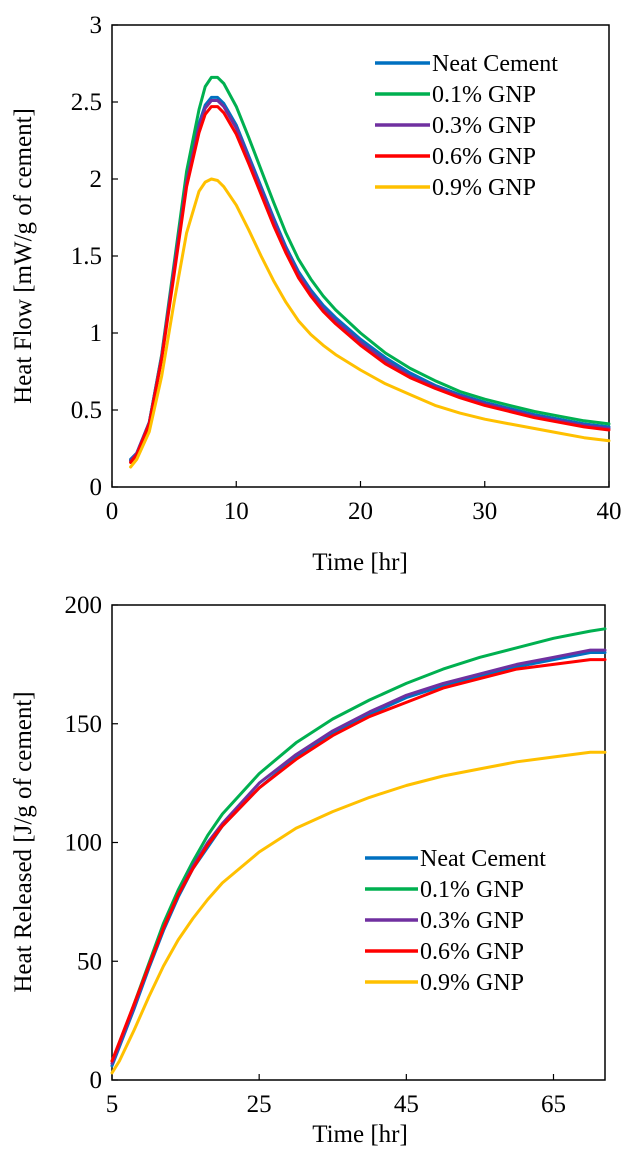  I want to click on heat-flow-legend-label-0-6pct-gnp: 0.6% GNP, so click(484, 157).